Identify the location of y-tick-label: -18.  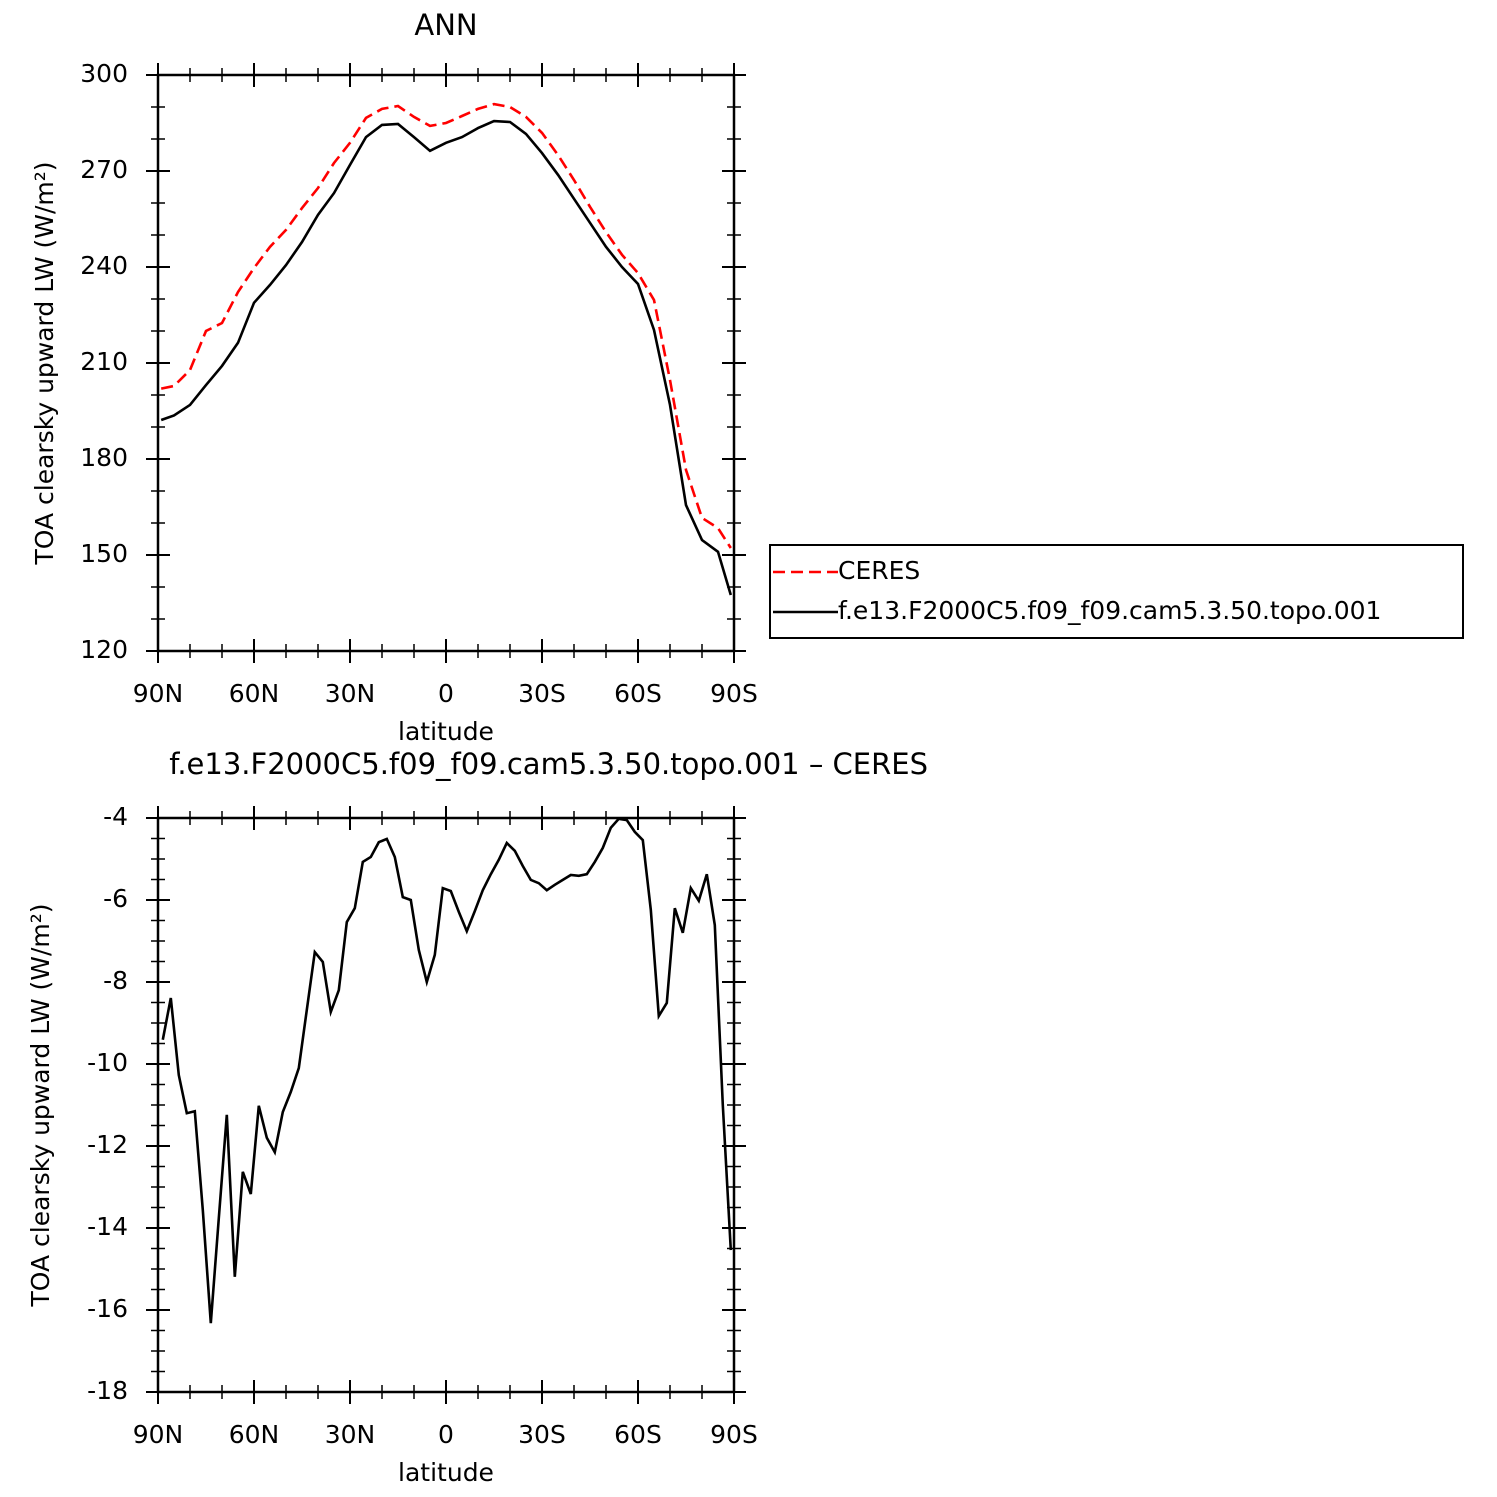
(107, 1390).